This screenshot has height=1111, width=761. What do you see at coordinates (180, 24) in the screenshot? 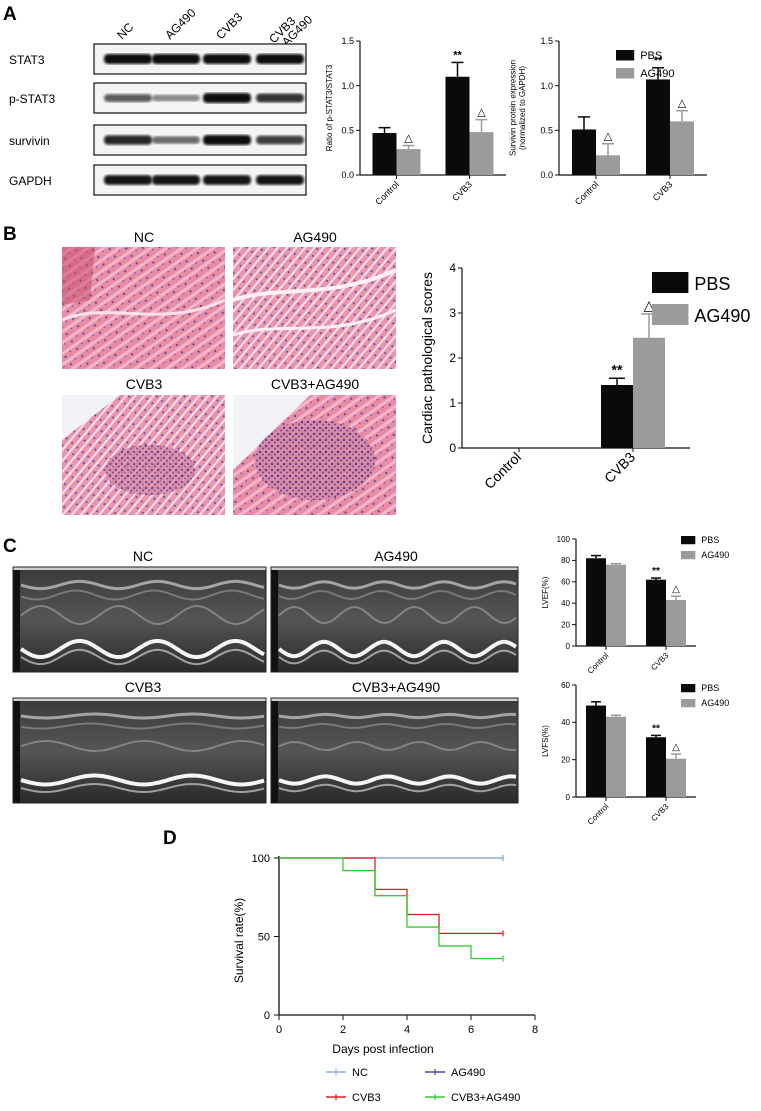
I see `blot-lane-label: AG490` at bounding box center [180, 24].